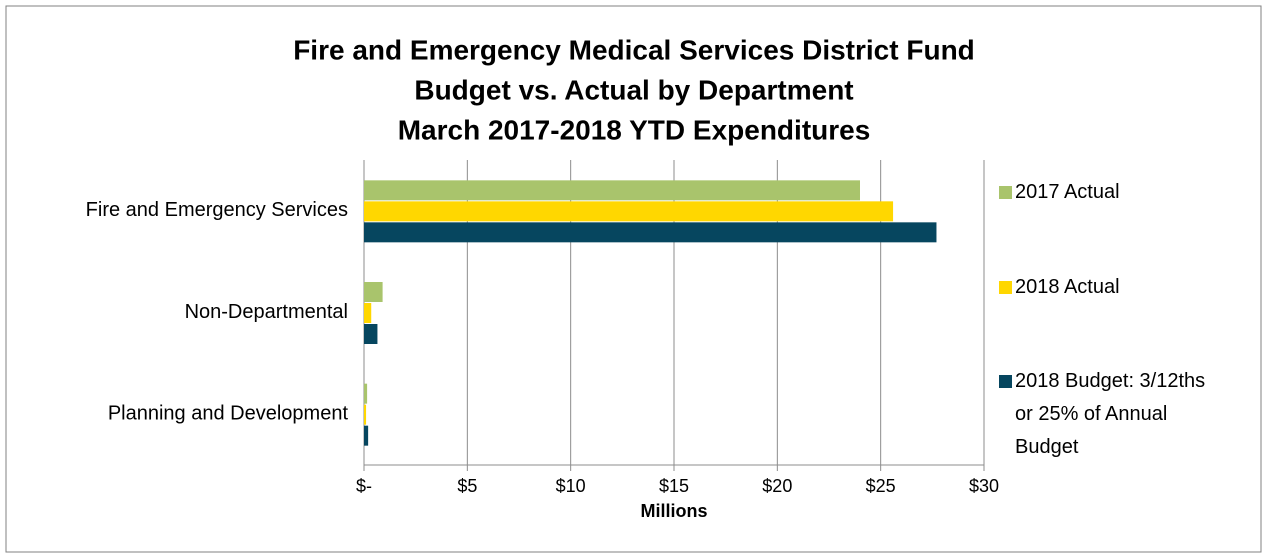 The width and height of the screenshot is (1268, 558). Describe the element at coordinates (984, 486) in the screenshot. I see `x-tick-label: $30` at that location.